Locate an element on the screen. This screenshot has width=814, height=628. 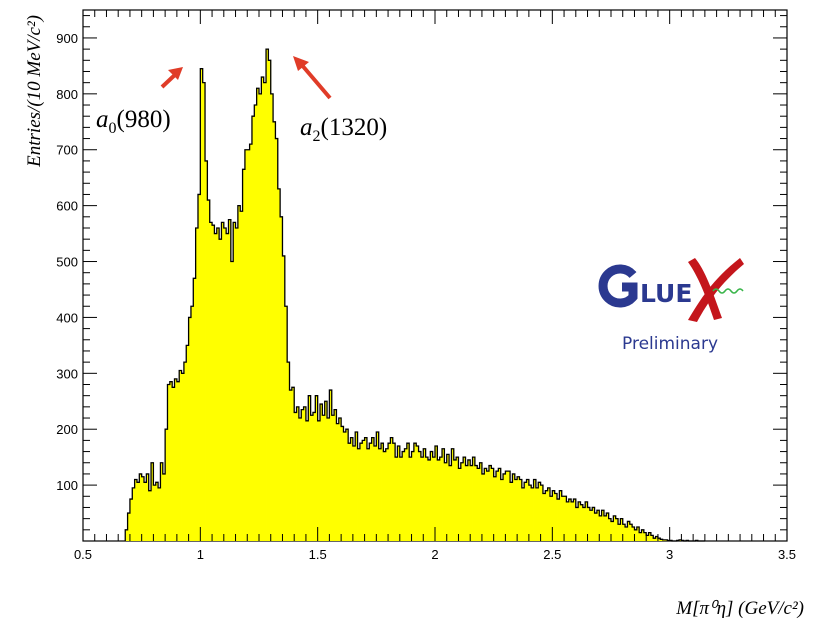
y-tick-label: 300 is located at coordinates (67, 373).